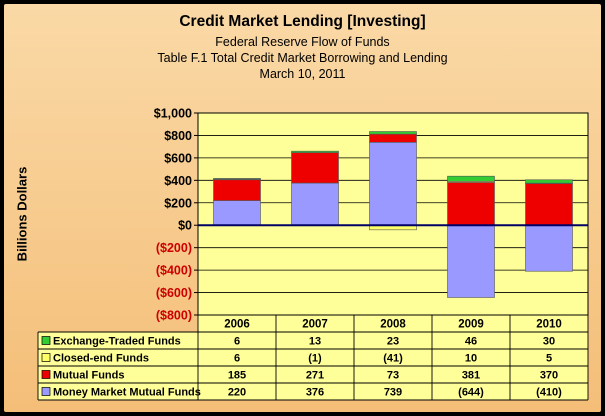 The height and width of the screenshot is (416, 605). Describe the element at coordinates (471, 359) in the screenshot. I see `data-label: 10` at that location.